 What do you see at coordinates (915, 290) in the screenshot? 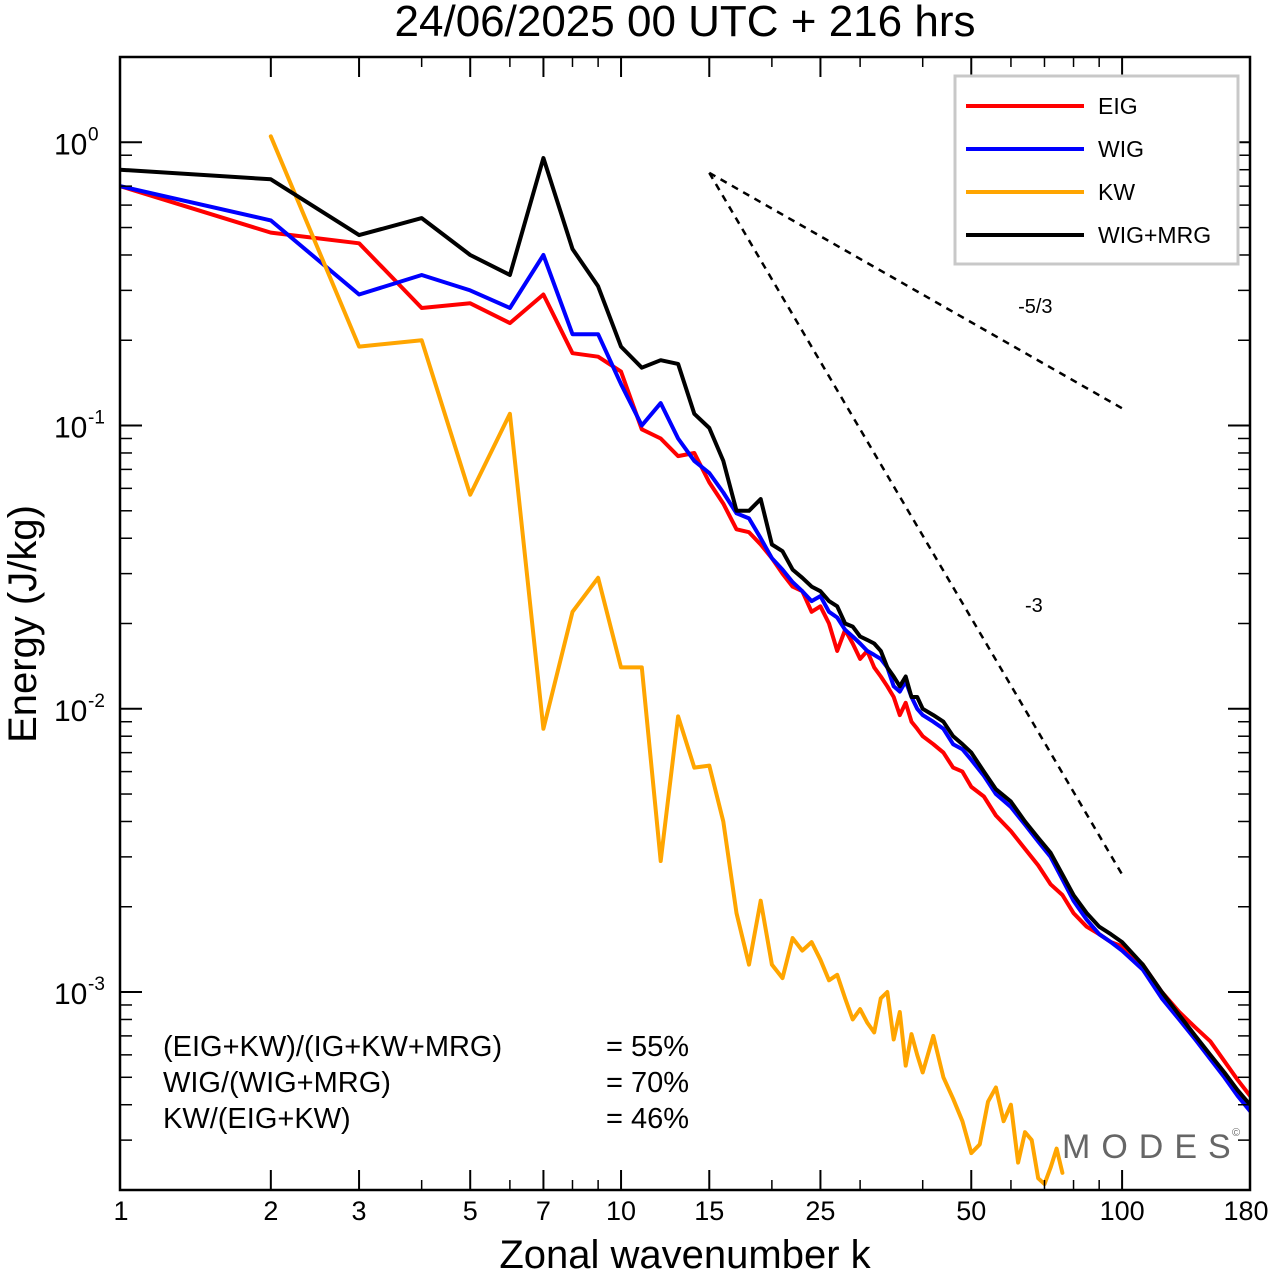
I see `reference-slope-line` at bounding box center [915, 290].